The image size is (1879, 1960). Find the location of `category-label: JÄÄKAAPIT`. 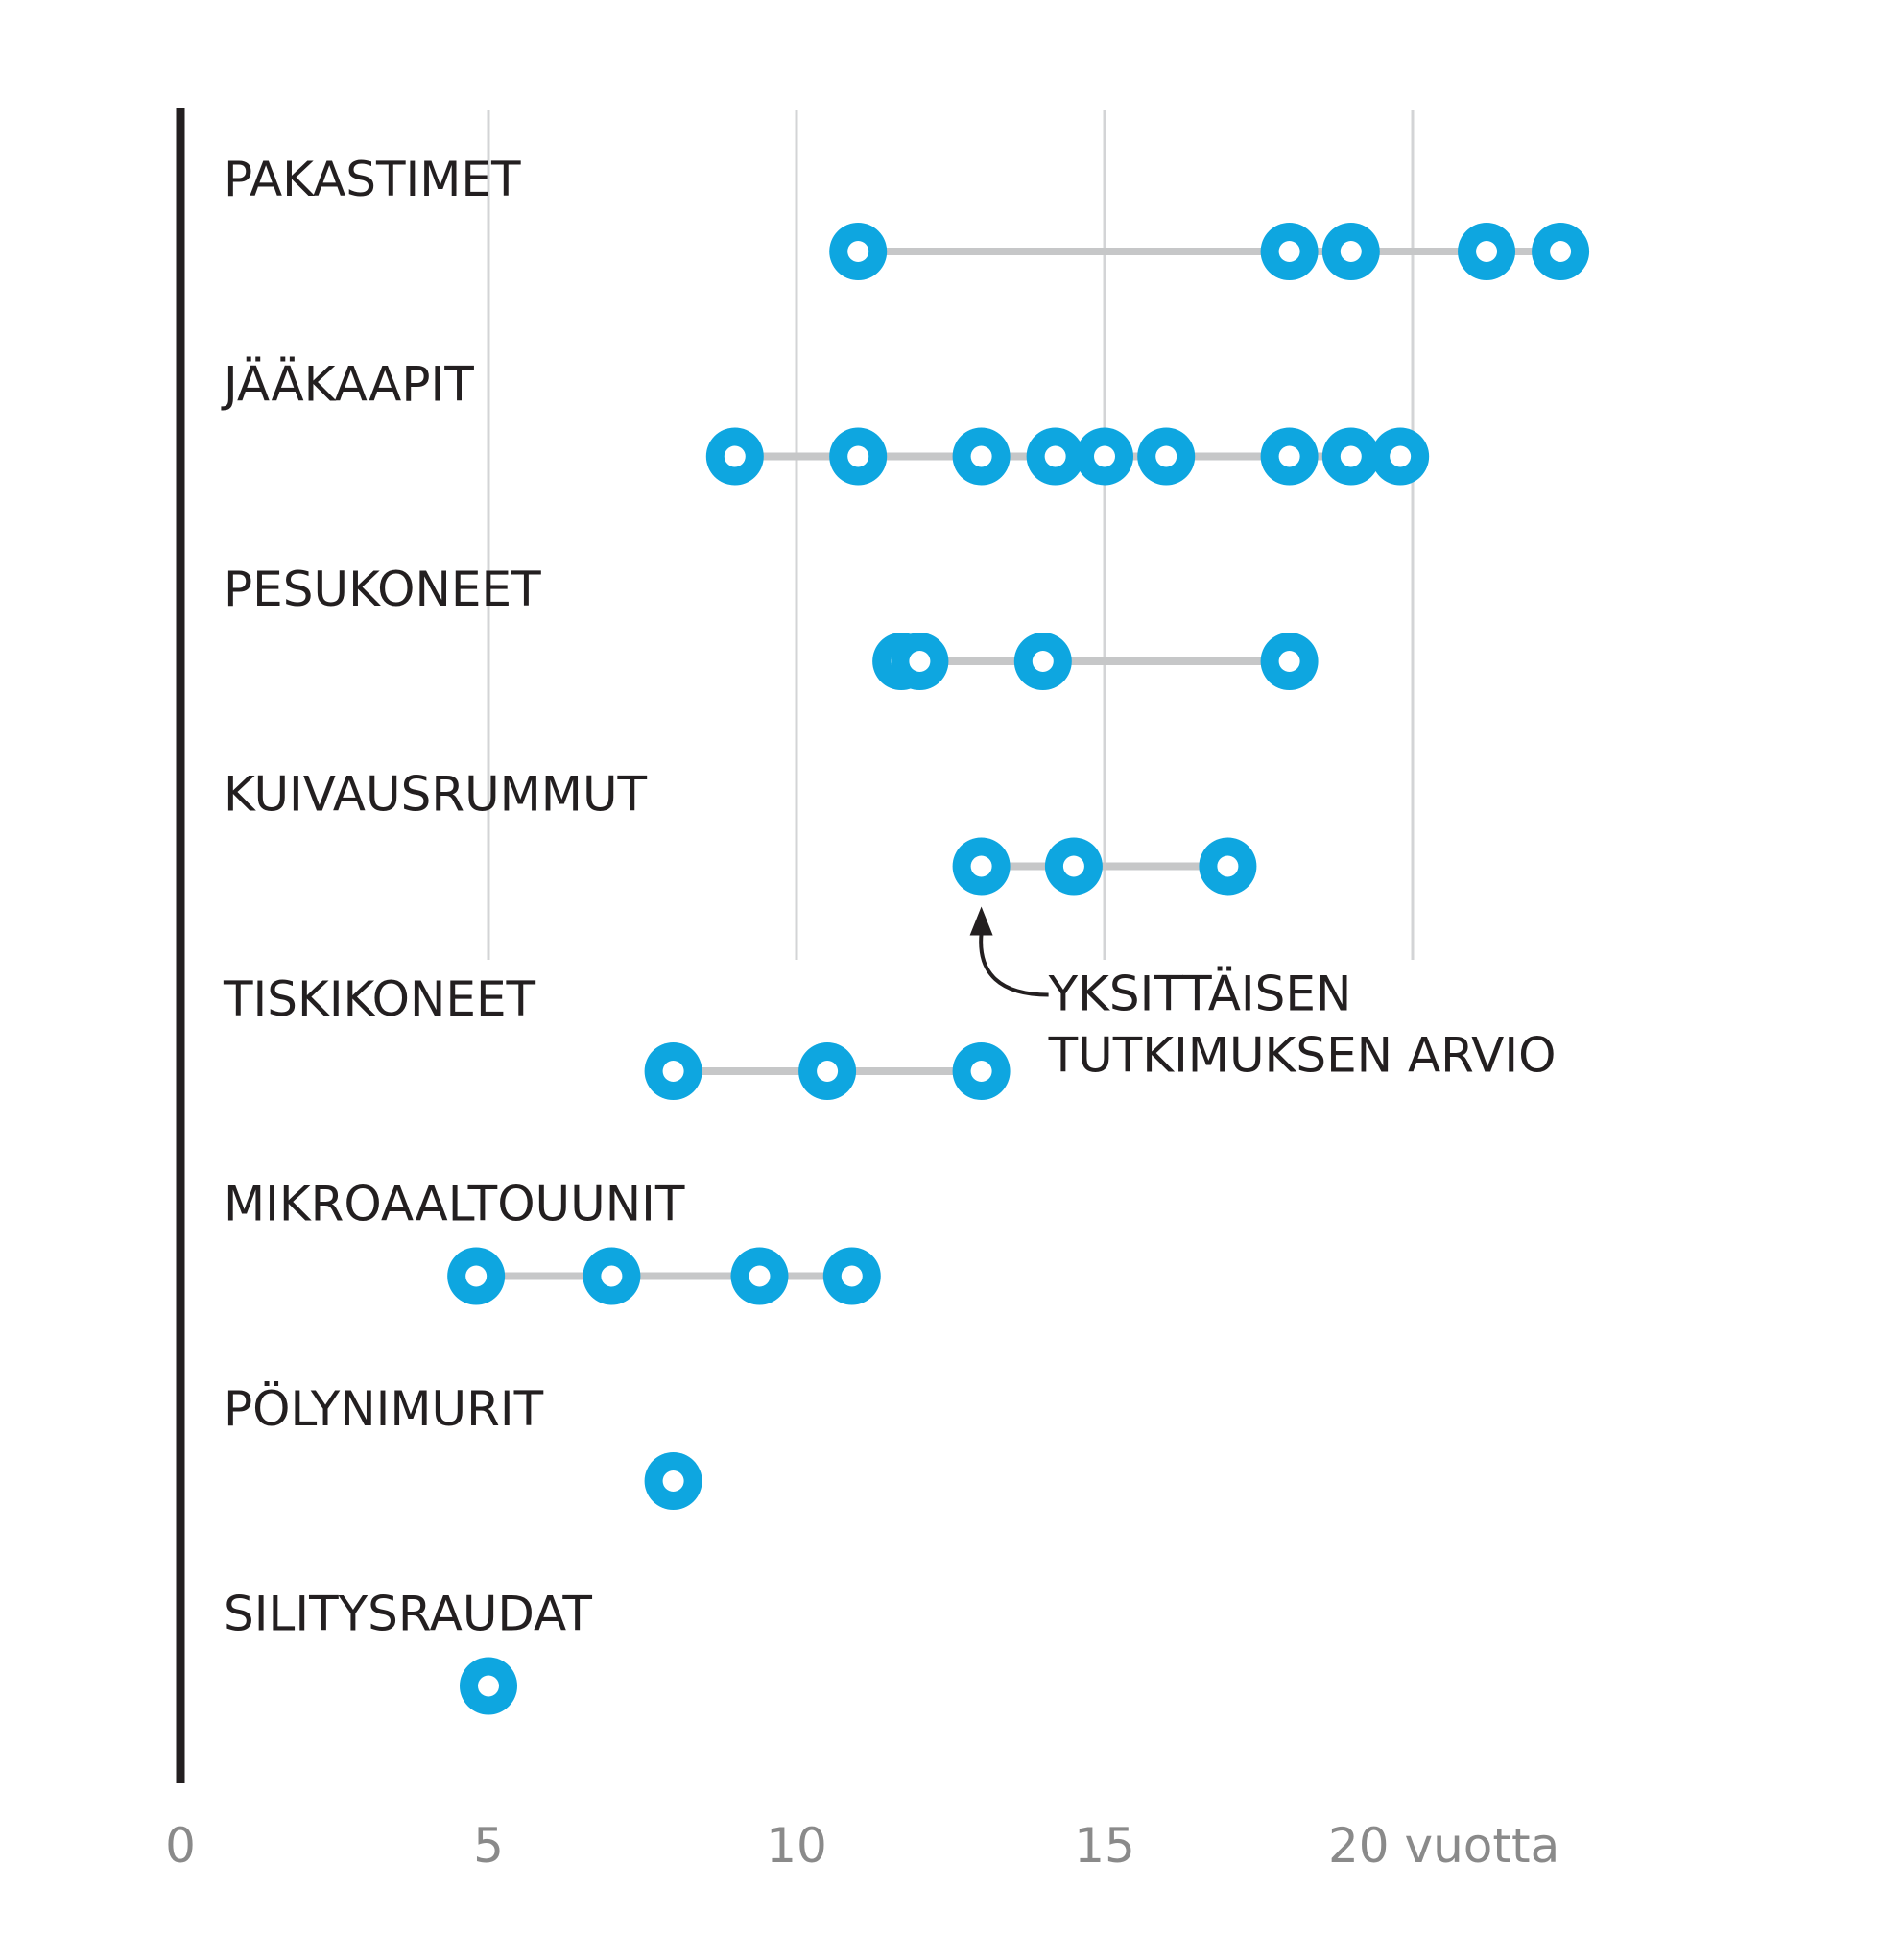

category-label: JÄÄKAAPIT is located at coordinates (347, 385).